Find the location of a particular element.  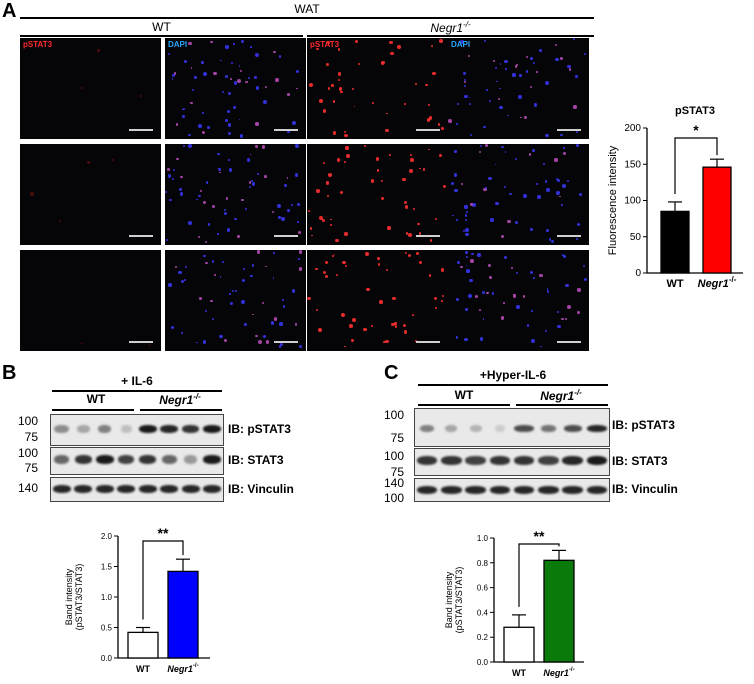

panel-c-mw-100c: 100 is located at coordinates (393, 498).